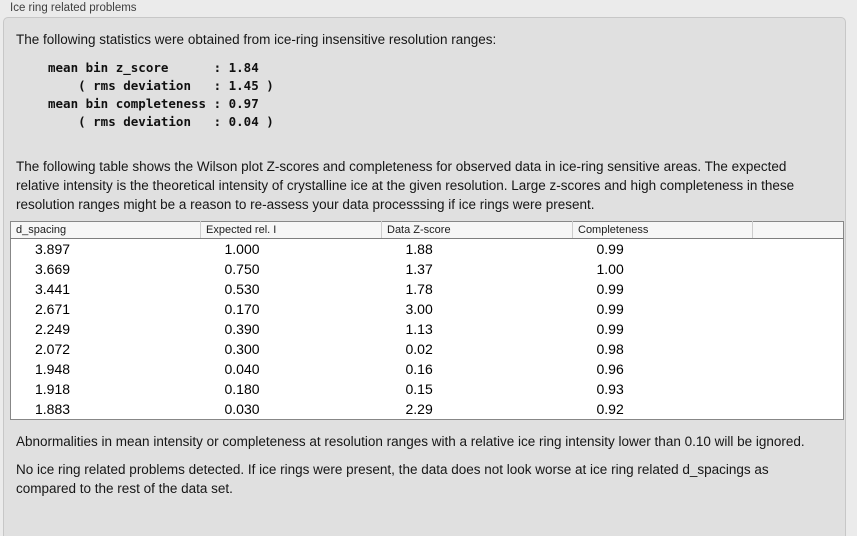 The width and height of the screenshot is (857, 536). Describe the element at coordinates (53, 369) in the screenshot. I see `table-cell: 1.948` at that location.